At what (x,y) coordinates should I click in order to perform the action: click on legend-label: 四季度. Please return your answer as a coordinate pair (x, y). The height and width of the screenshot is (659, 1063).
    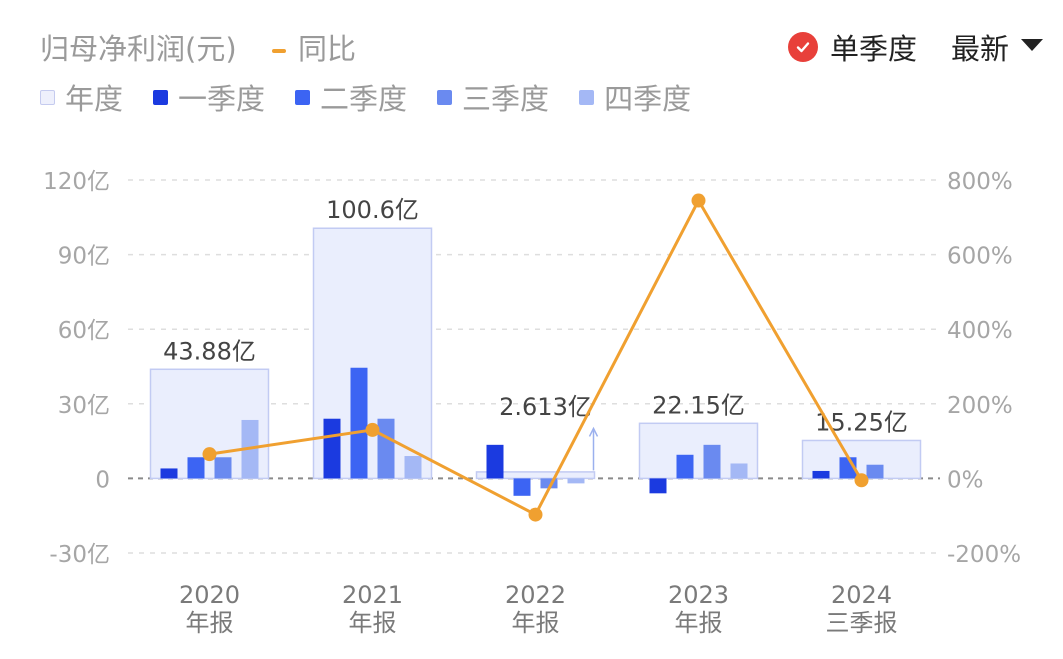
    Looking at the image, I should click on (648, 99).